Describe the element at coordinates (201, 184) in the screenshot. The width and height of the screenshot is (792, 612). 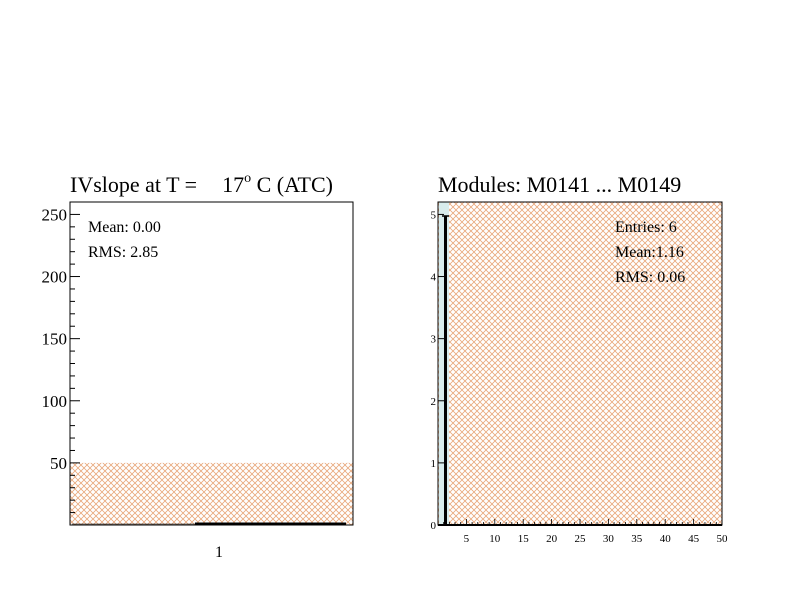
I see `left-chart-title: IVslope at T = 17o C (ATC)` at that location.